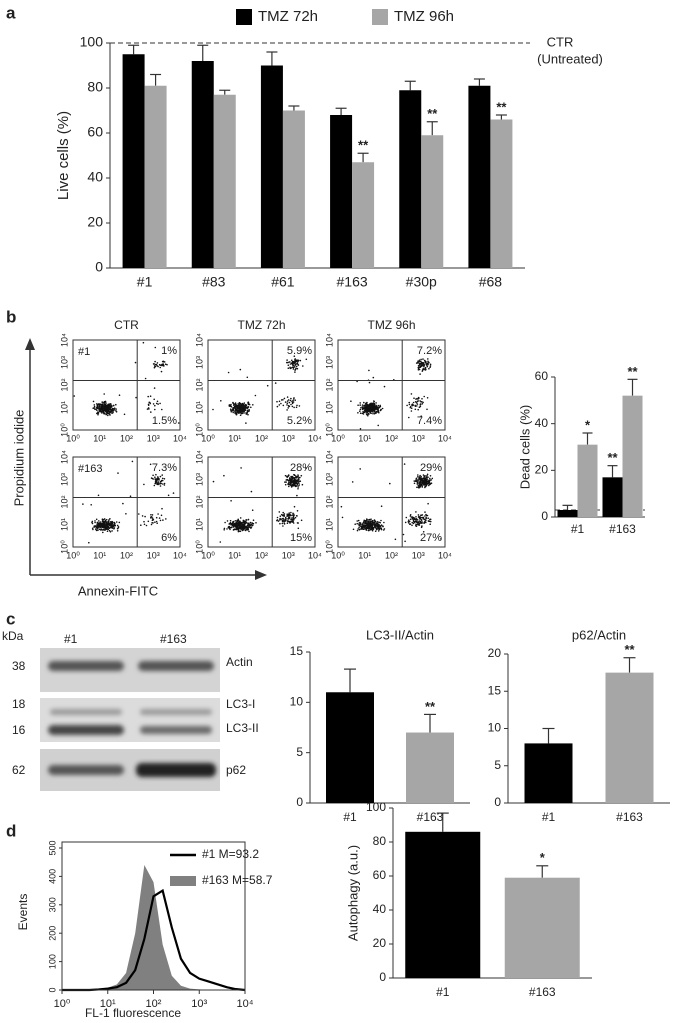  Describe the element at coordinates (64, 479) in the screenshot. I see `y-tick-label: 10³` at that location.